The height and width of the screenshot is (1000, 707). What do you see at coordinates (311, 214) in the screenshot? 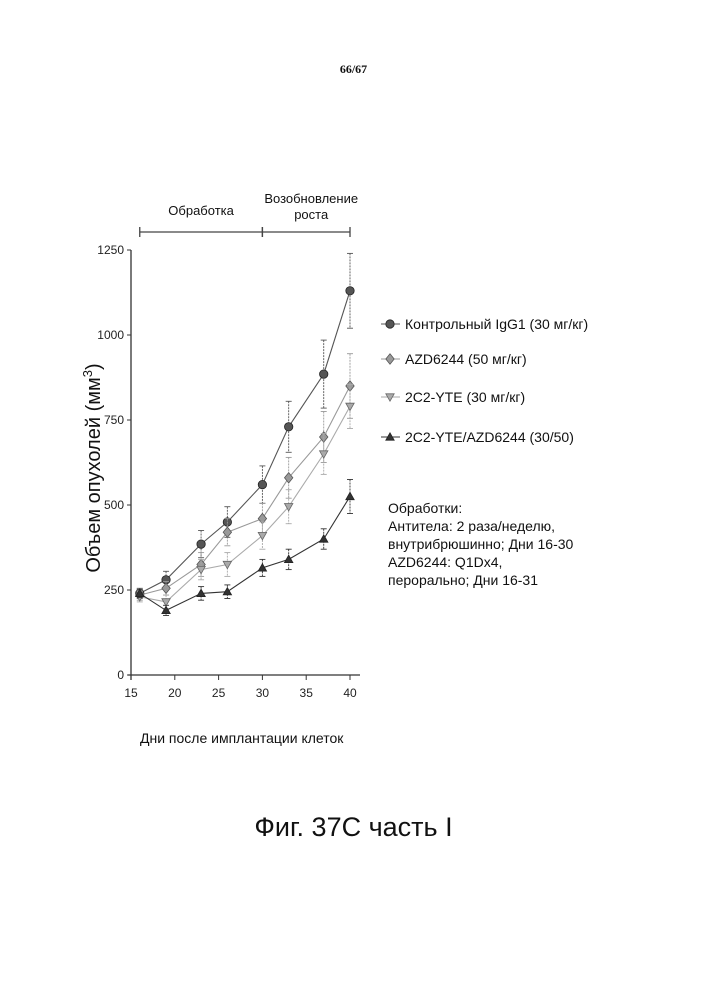
I see `phase-label: роста` at bounding box center [311, 214].